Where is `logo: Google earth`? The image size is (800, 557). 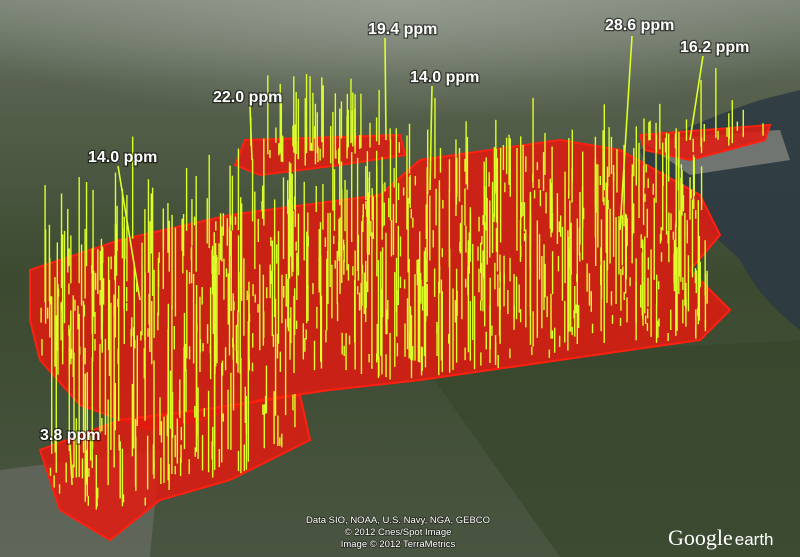 logo: Google earth is located at coordinates (721, 537).